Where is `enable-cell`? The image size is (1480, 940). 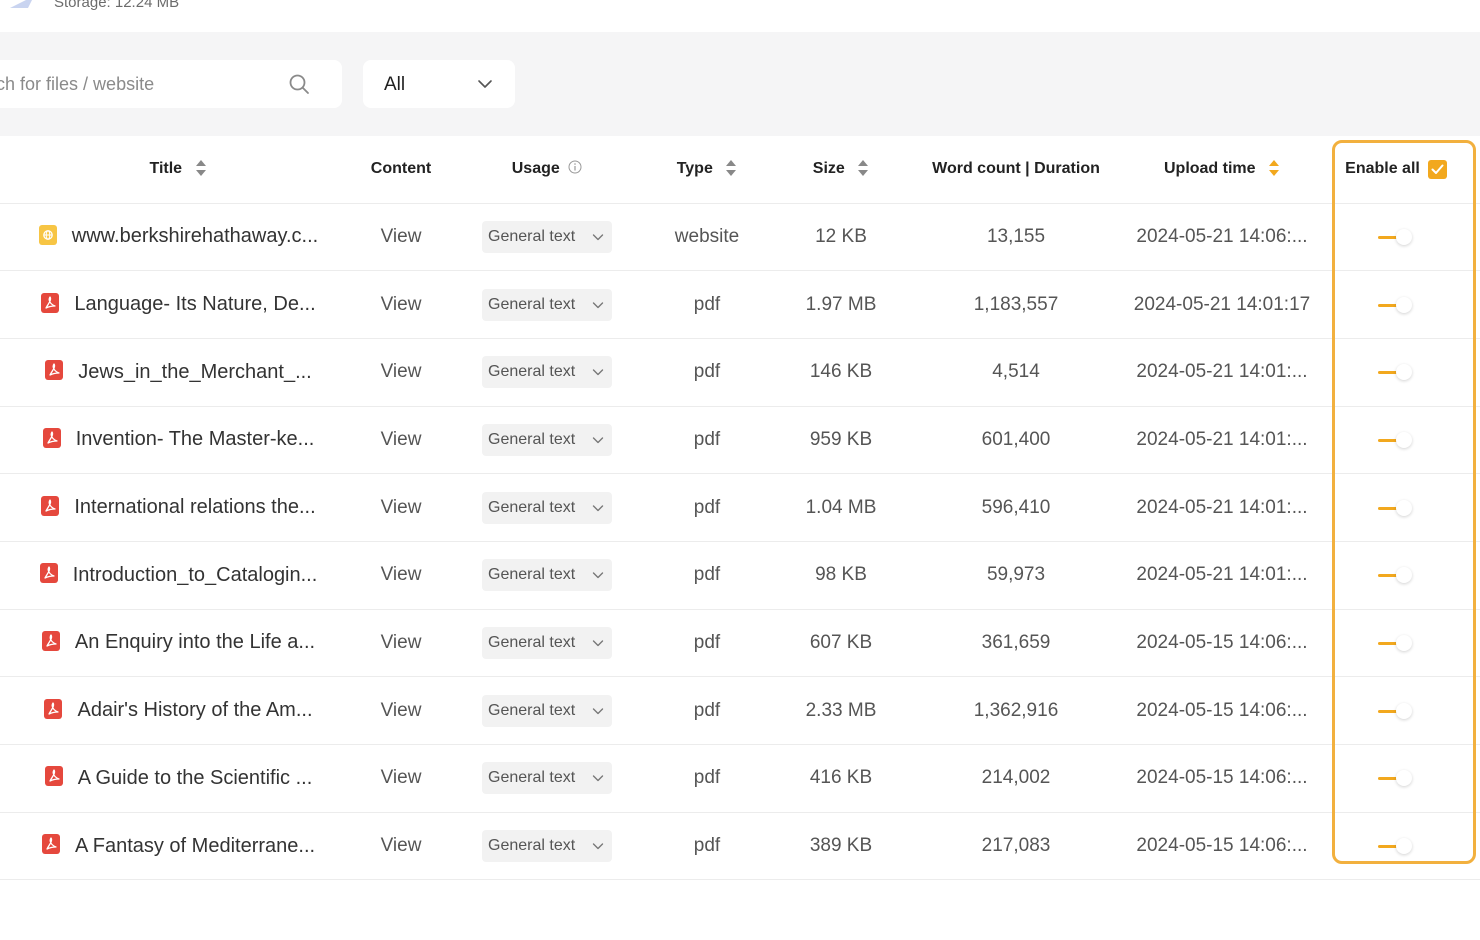
enable-cell is located at coordinates (1396, 643).